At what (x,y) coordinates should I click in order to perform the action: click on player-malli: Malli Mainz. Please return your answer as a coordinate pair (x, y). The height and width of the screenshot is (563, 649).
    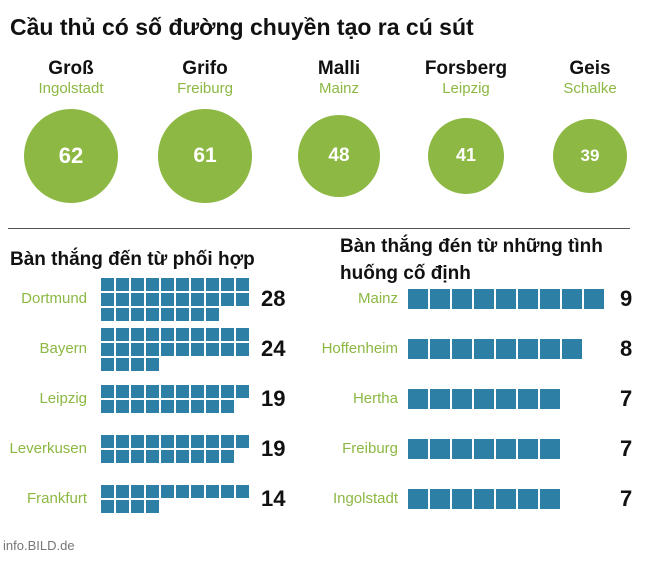
    Looking at the image, I should click on (339, 78).